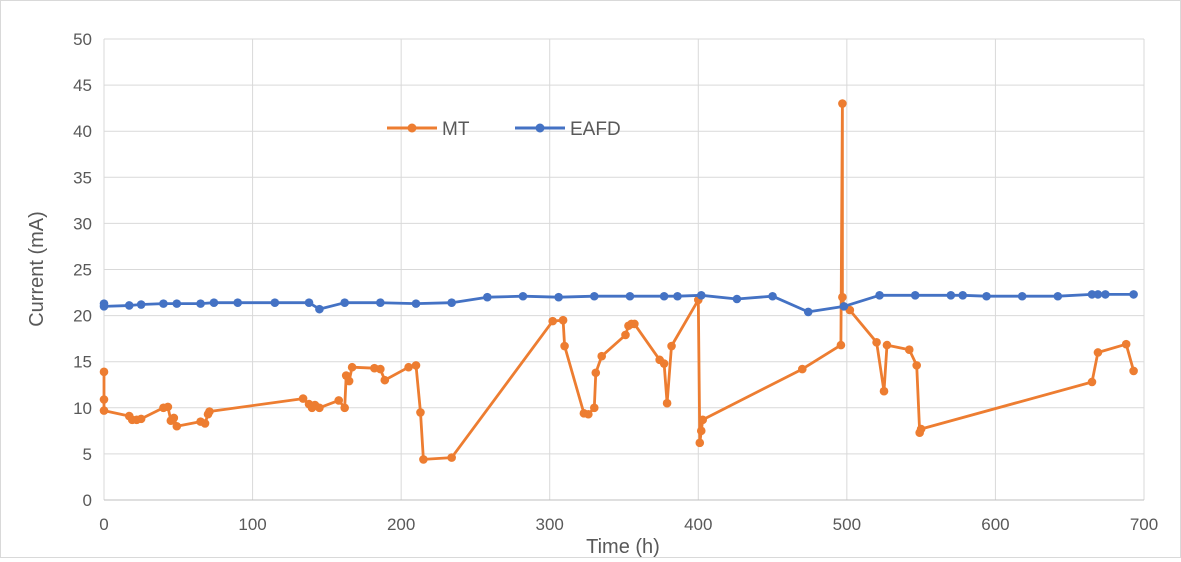  I want to click on legend-mt-marker, so click(412, 128).